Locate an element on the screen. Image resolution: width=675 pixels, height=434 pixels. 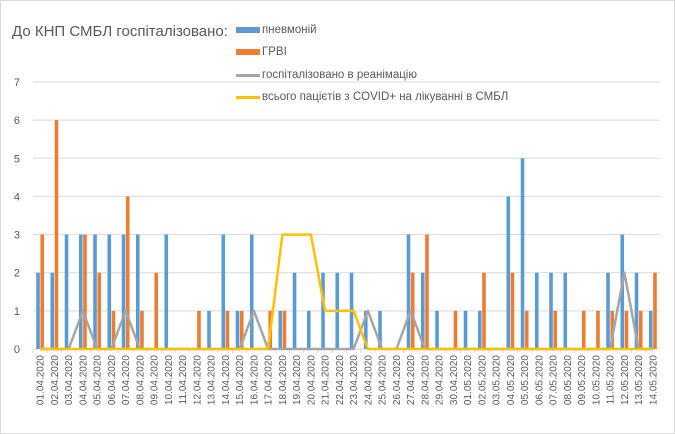
x-tick-label: 19.04.2020 is located at coordinates (297, 380).